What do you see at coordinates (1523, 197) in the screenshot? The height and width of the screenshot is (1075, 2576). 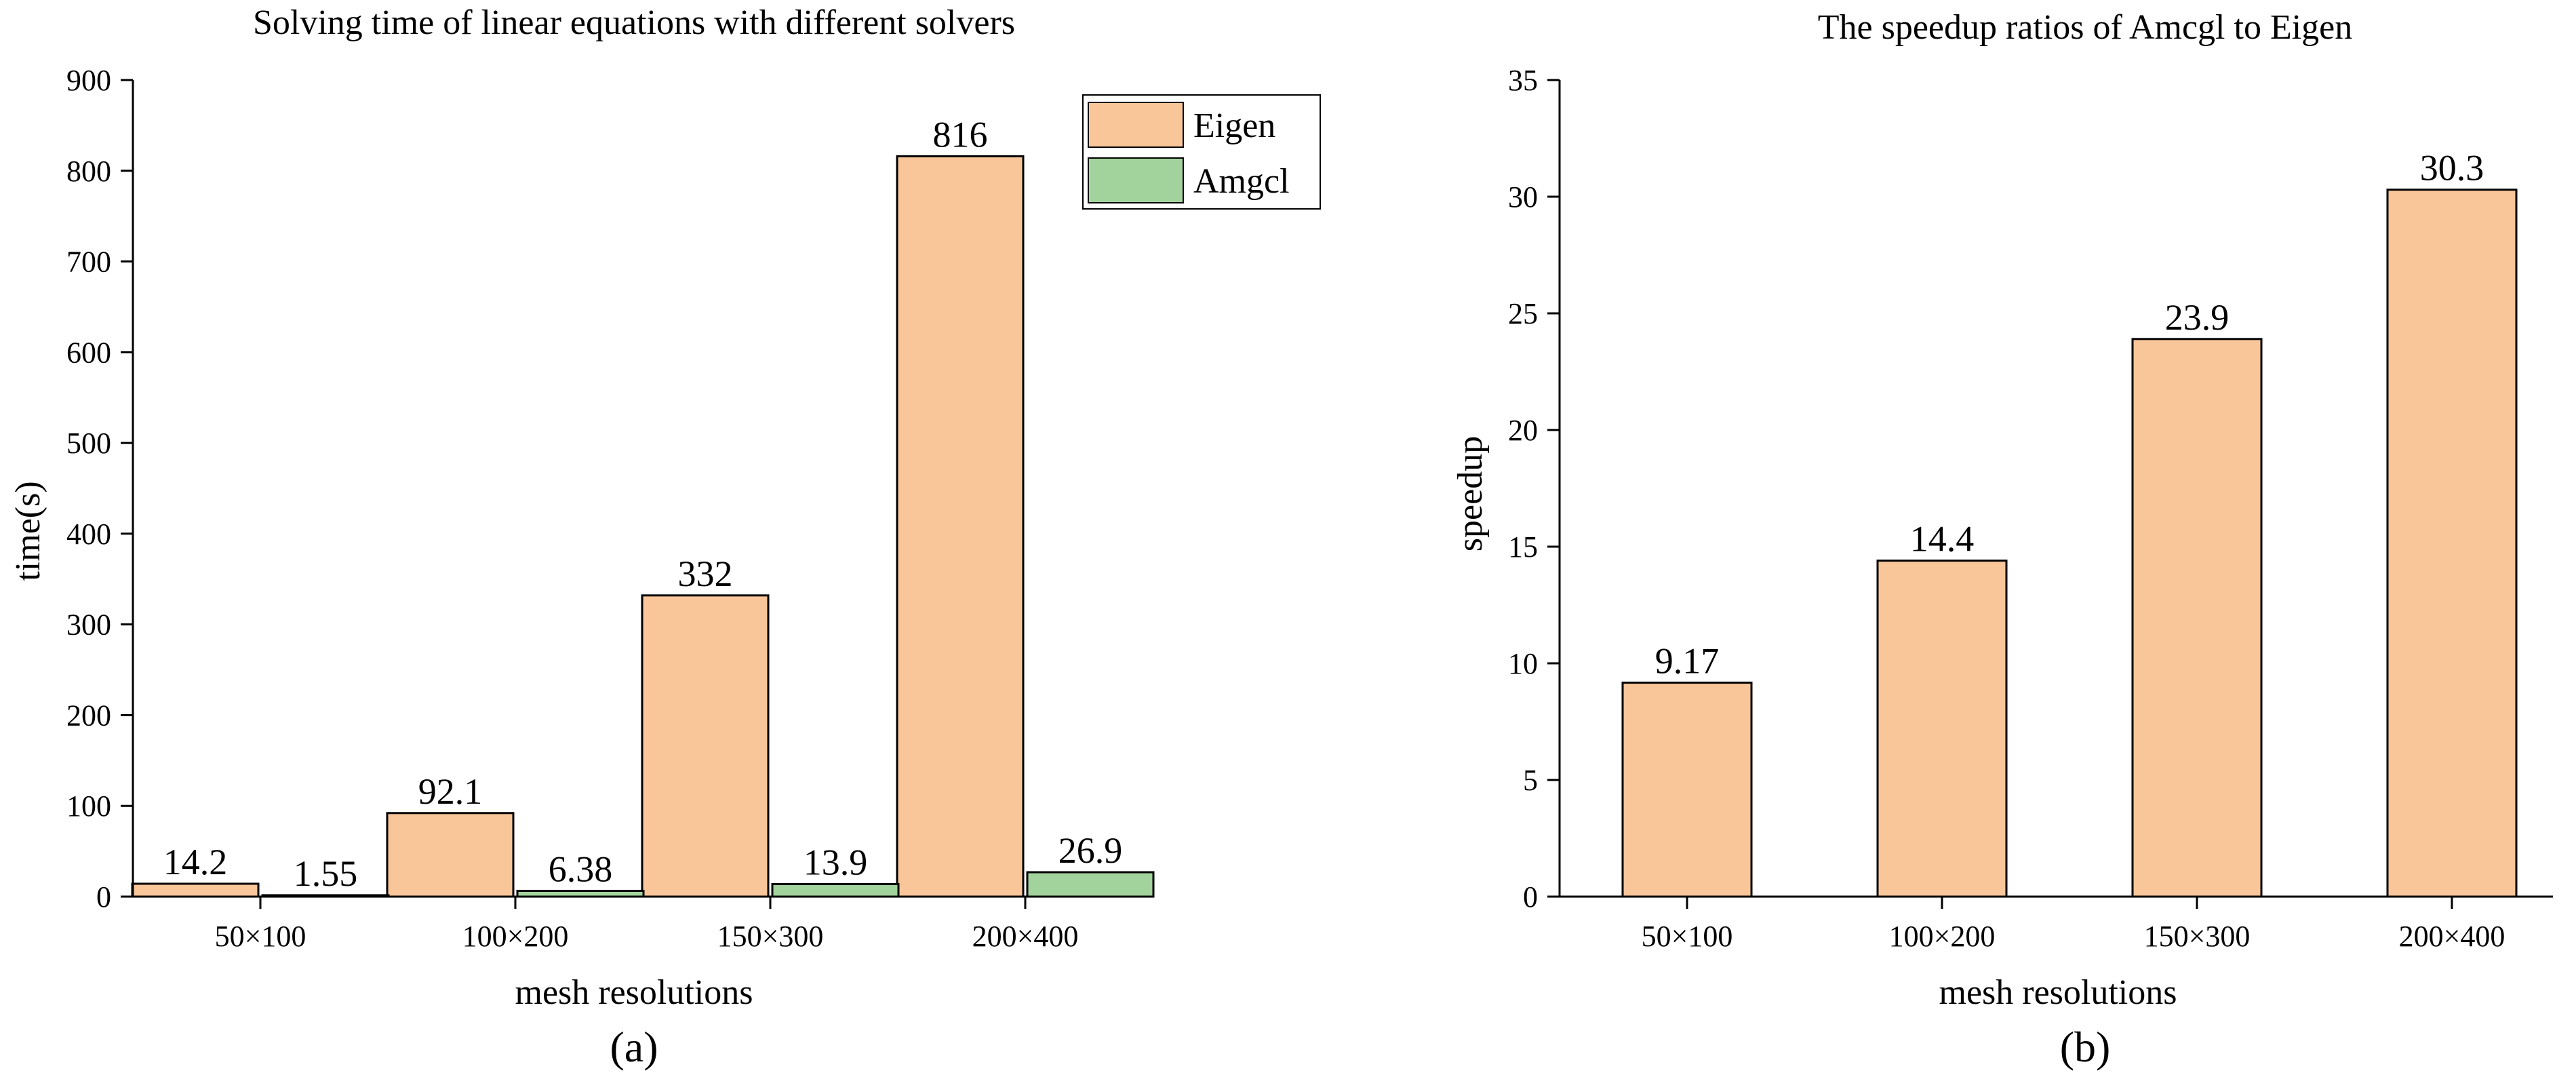 I see `y-tick-label: 30` at bounding box center [1523, 197].